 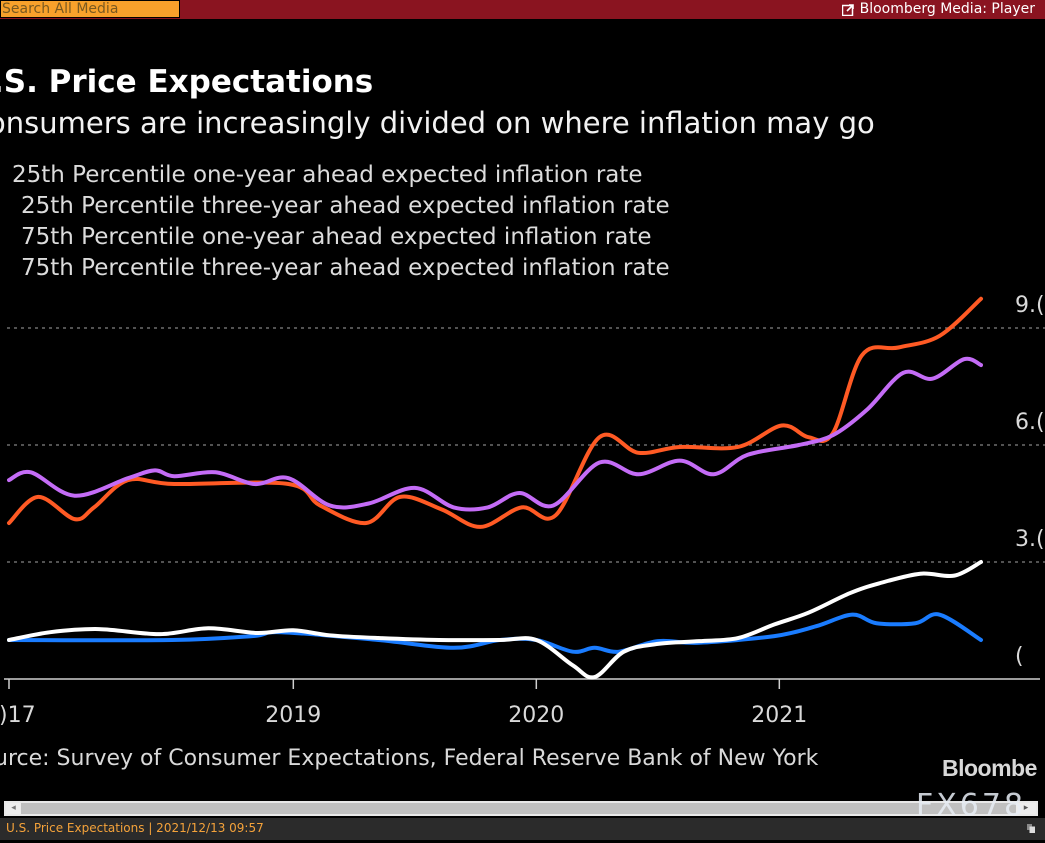 What do you see at coordinates (847, 9) in the screenshot?
I see `external-link-icon` at bounding box center [847, 9].